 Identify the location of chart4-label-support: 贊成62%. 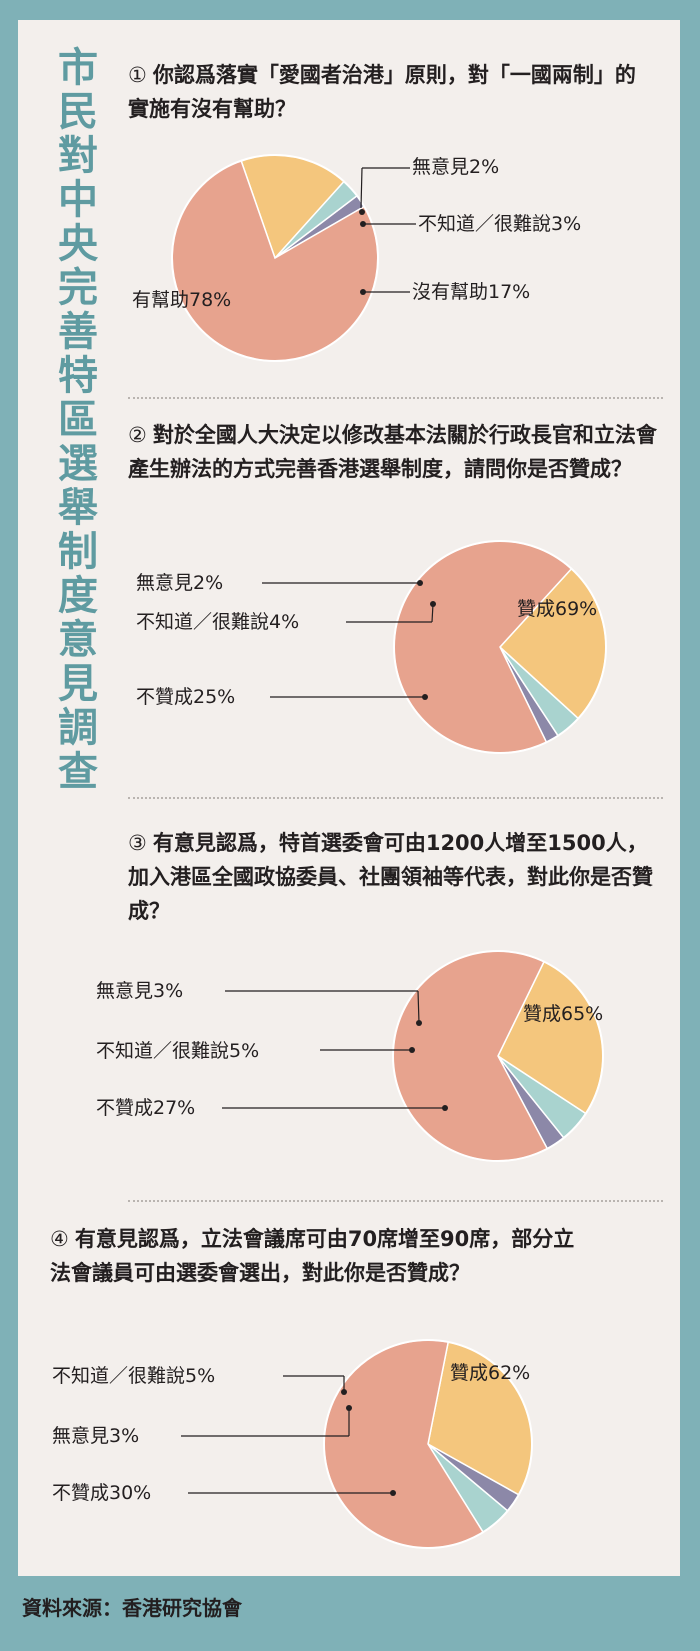
(490, 1373).